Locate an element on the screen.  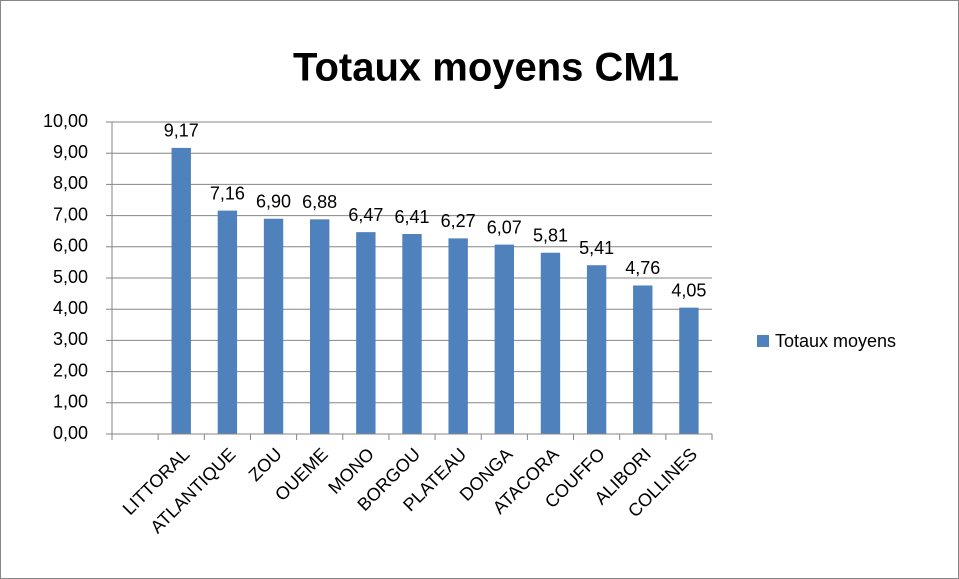
y-tick-label: 8,00 is located at coordinates (70, 183).